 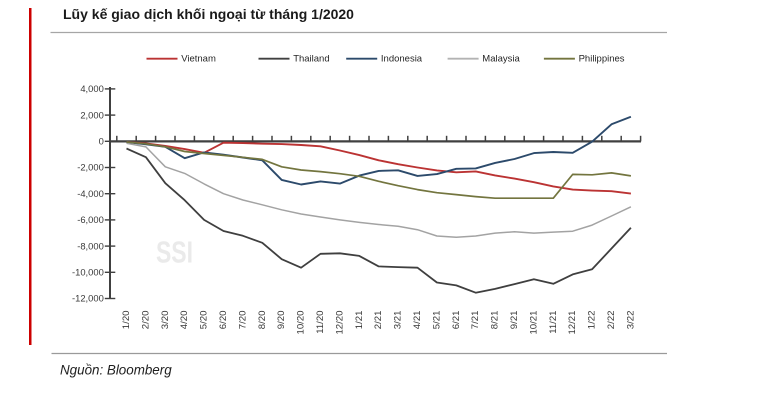 I want to click on svg-text: 11/20, so click(x=320, y=322).